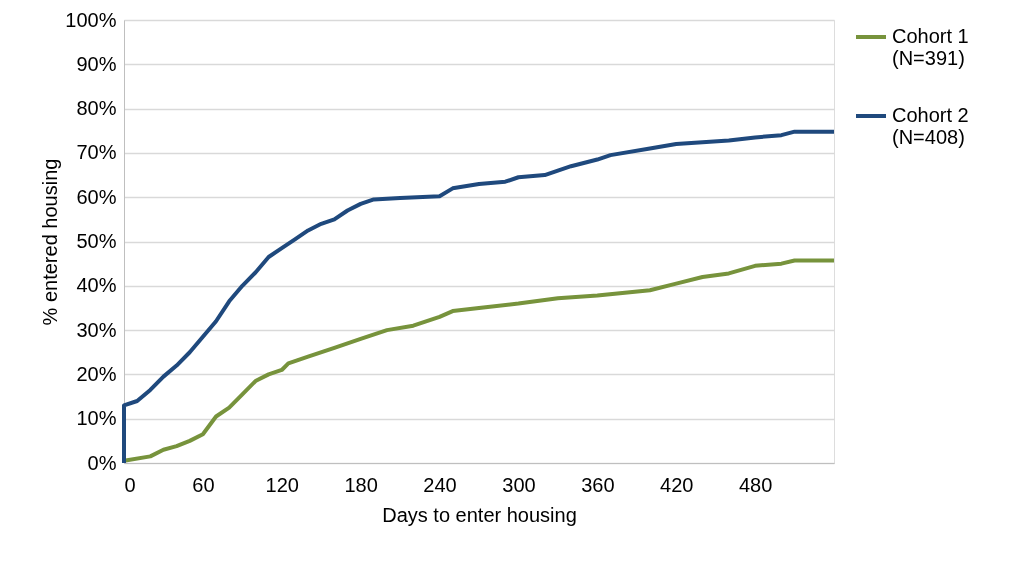  What do you see at coordinates (91, 19) in the screenshot?
I see `y-tick-label: 100%` at bounding box center [91, 19].